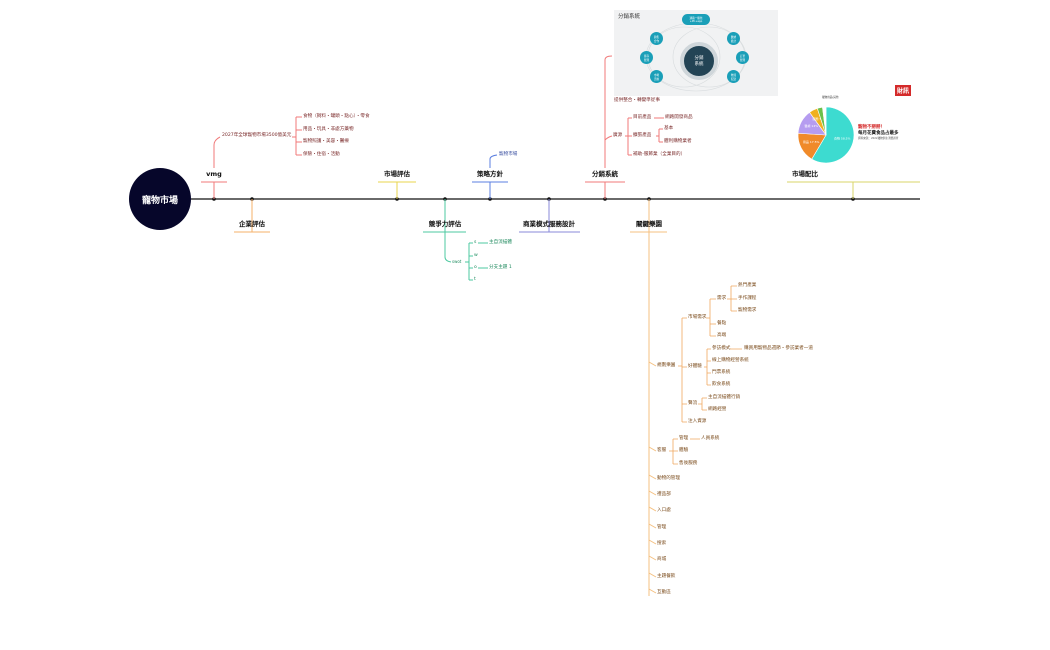 The height and width of the screenshot is (650, 1050). What do you see at coordinates (878, 138) in the screenshot?
I see `source-text: 資料來源：2022寵物飼主消費調查` at bounding box center [878, 138].